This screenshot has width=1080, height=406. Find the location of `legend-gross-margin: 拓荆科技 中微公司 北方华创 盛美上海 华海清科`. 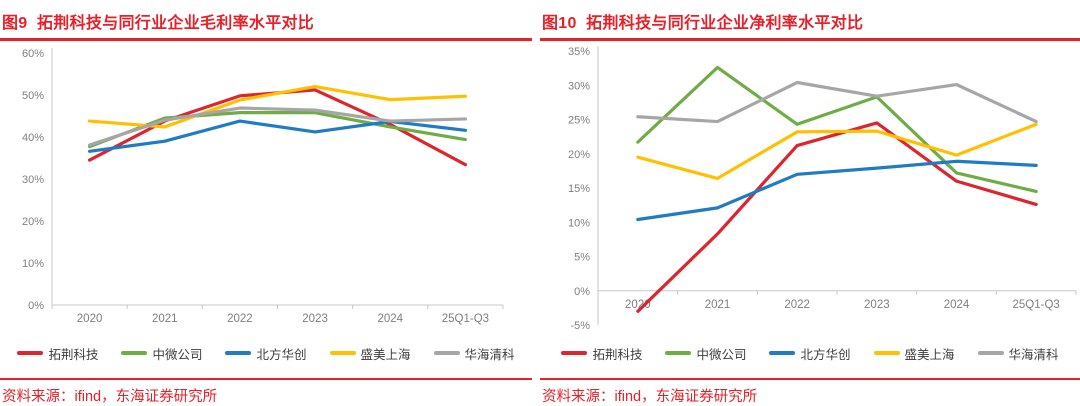

legend-gross-margin: 拓荆科技 中微公司 北方华创 盛美上海 华海清科 is located at coordinates (266, 353).